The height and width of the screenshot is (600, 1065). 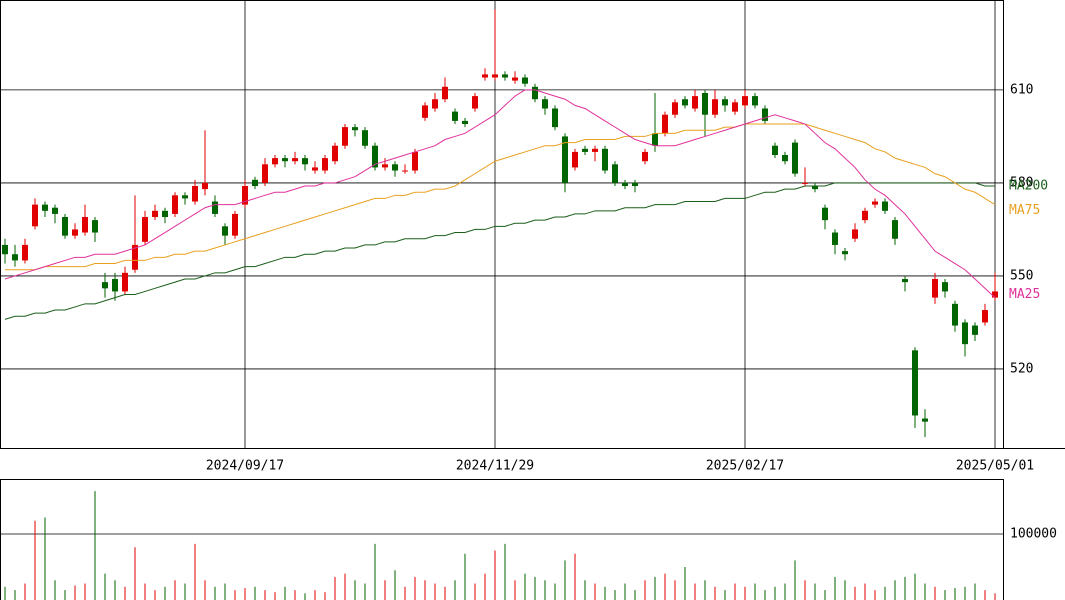 I want to click on y-tick-label: 580, so click(x=1021, y=182).